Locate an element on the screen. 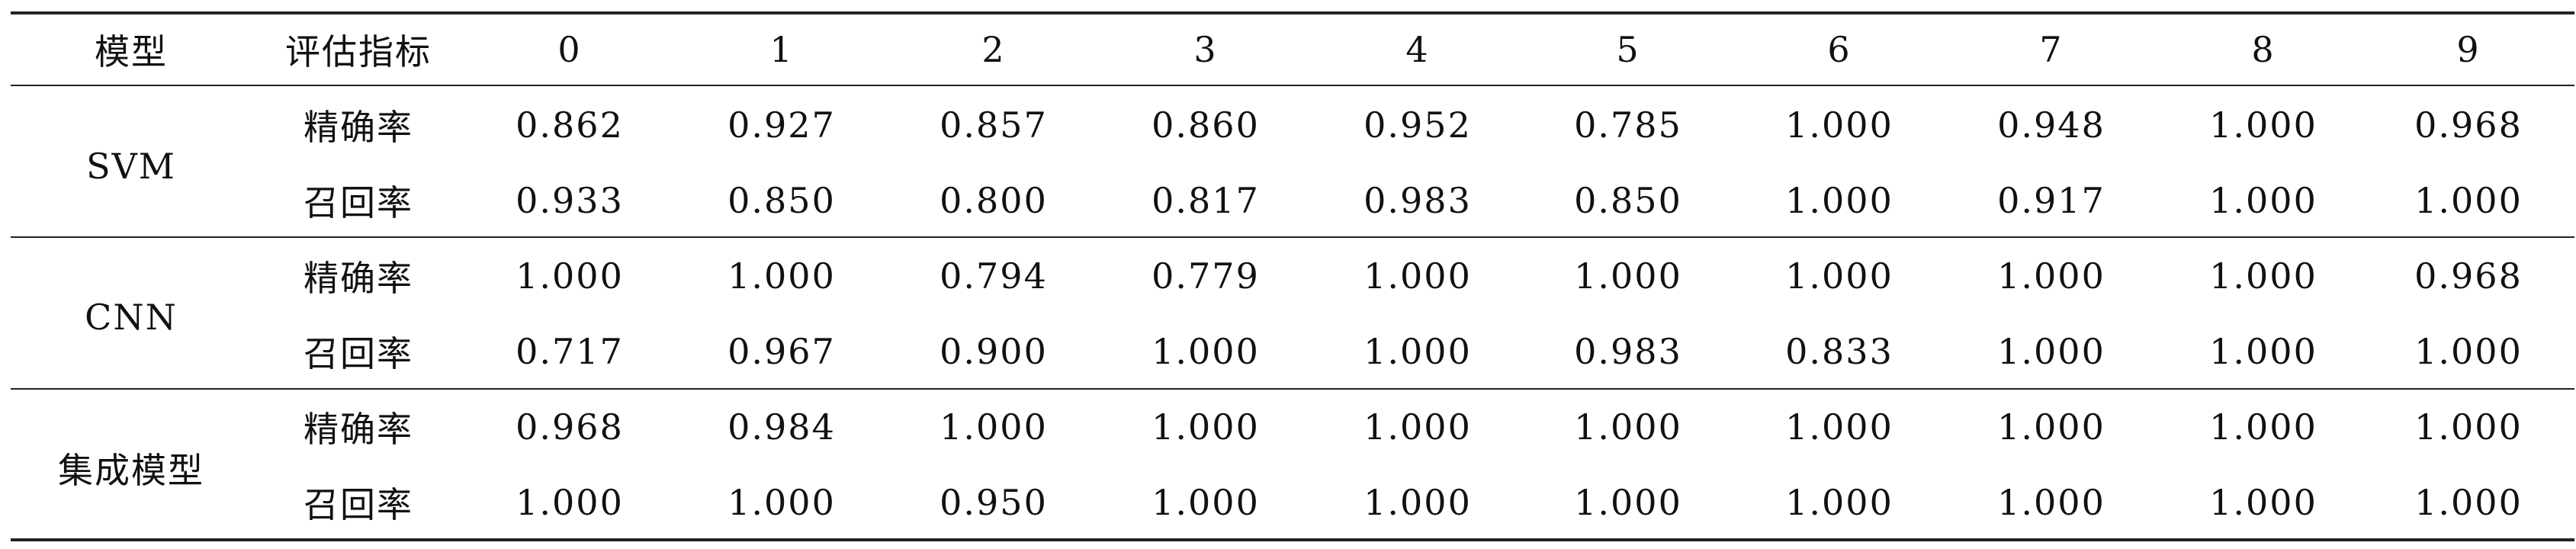 Image resolution: width=2576 pixels, height=549 pixels. value-cell: 0.862 is located at coordinates (570, 125).